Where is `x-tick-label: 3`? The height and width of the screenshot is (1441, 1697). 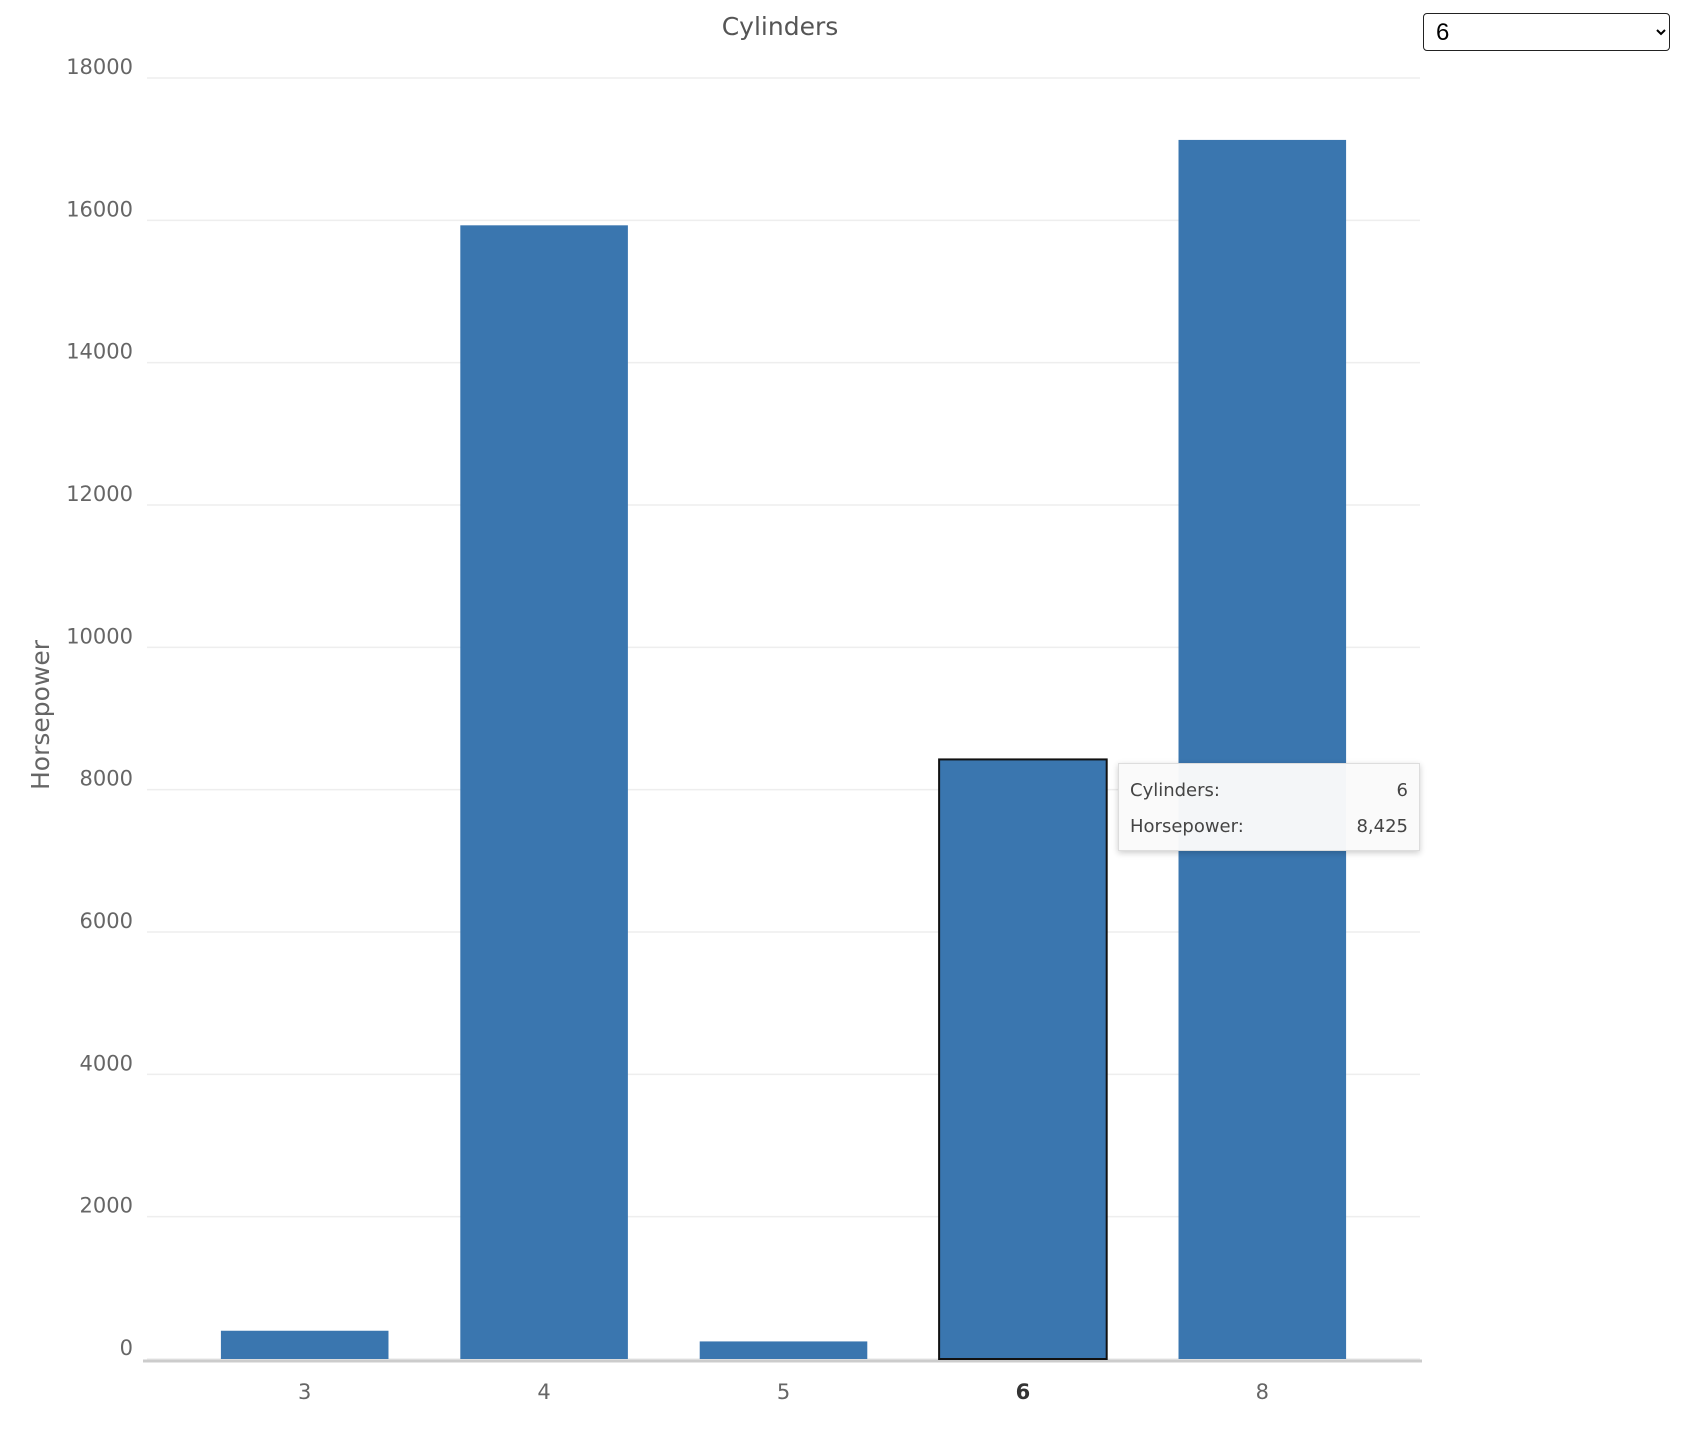 x-tick-label: 3 is located at coordinates (304, 1392).